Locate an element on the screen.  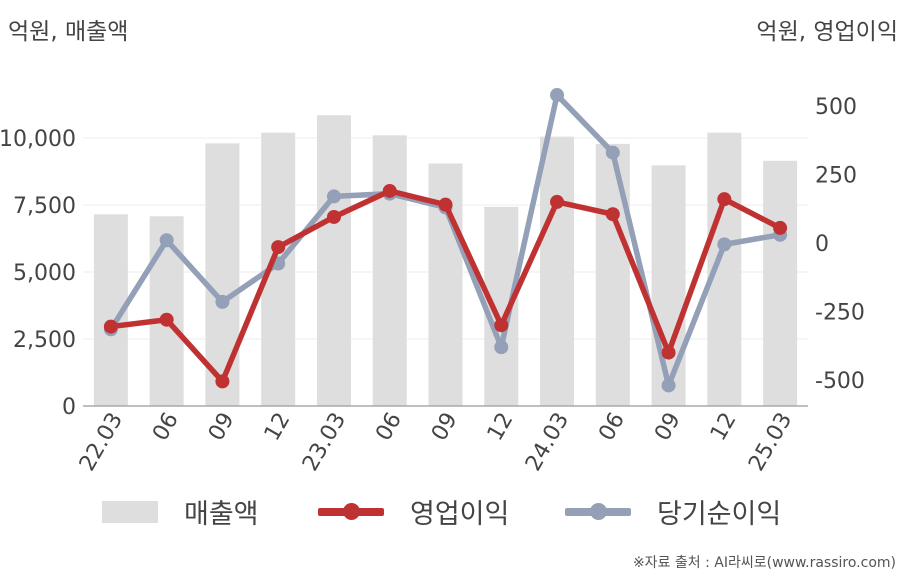
x-axis-tick-label: 22.03 is located at coordinates (101, 442).